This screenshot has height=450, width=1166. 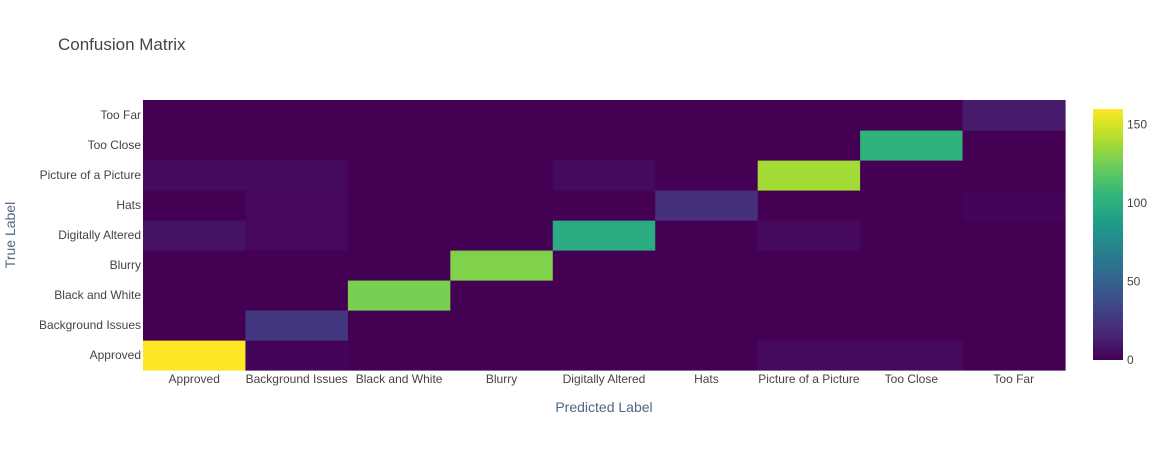 What do you see at coordinates (501, 379) in the screenshot?
I see `x-tick-label: Blurry` at bounding box center [501, 379].